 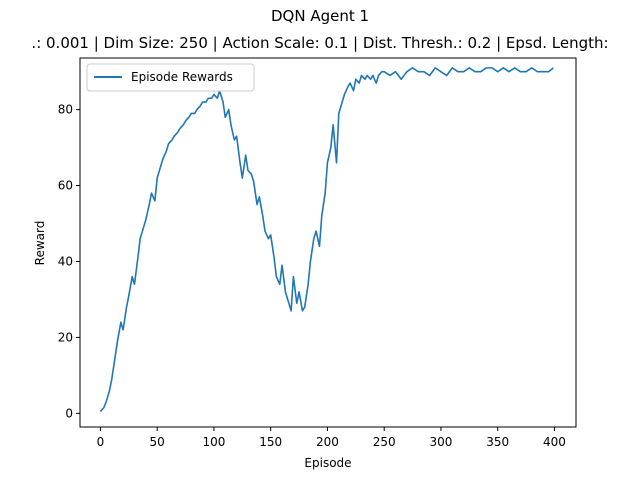 I want to click on legend-label-episode-rewards: Episode Rewards, so click(x=182, y=77).